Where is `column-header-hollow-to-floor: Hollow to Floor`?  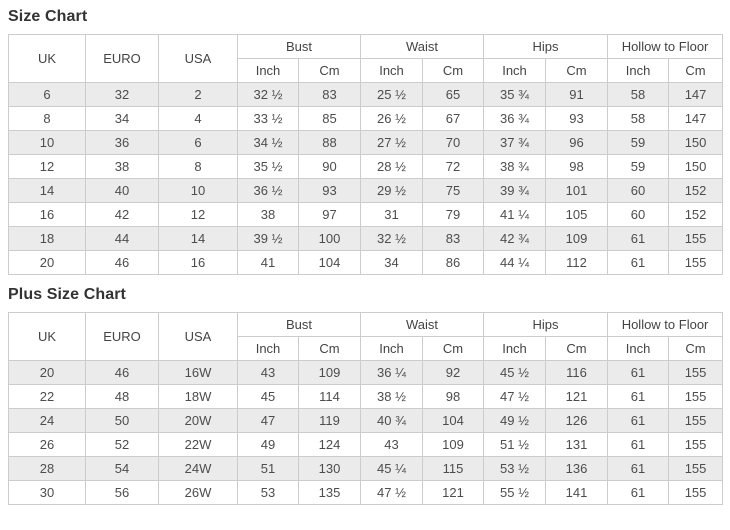
column-header-hollow-to-floor: Hollow to Floor is located at coordinates (665, 324).